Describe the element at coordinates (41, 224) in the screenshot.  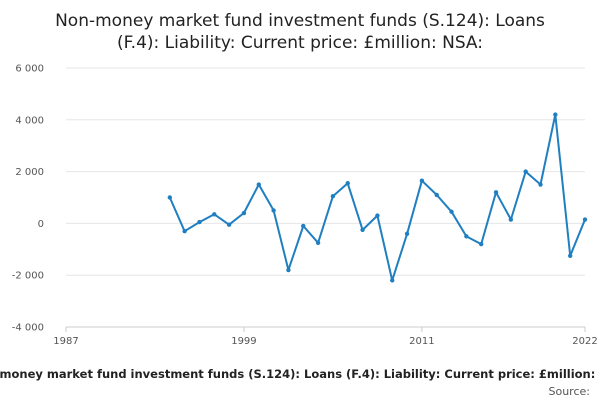
I see `y-tick-label: 0` at that location.